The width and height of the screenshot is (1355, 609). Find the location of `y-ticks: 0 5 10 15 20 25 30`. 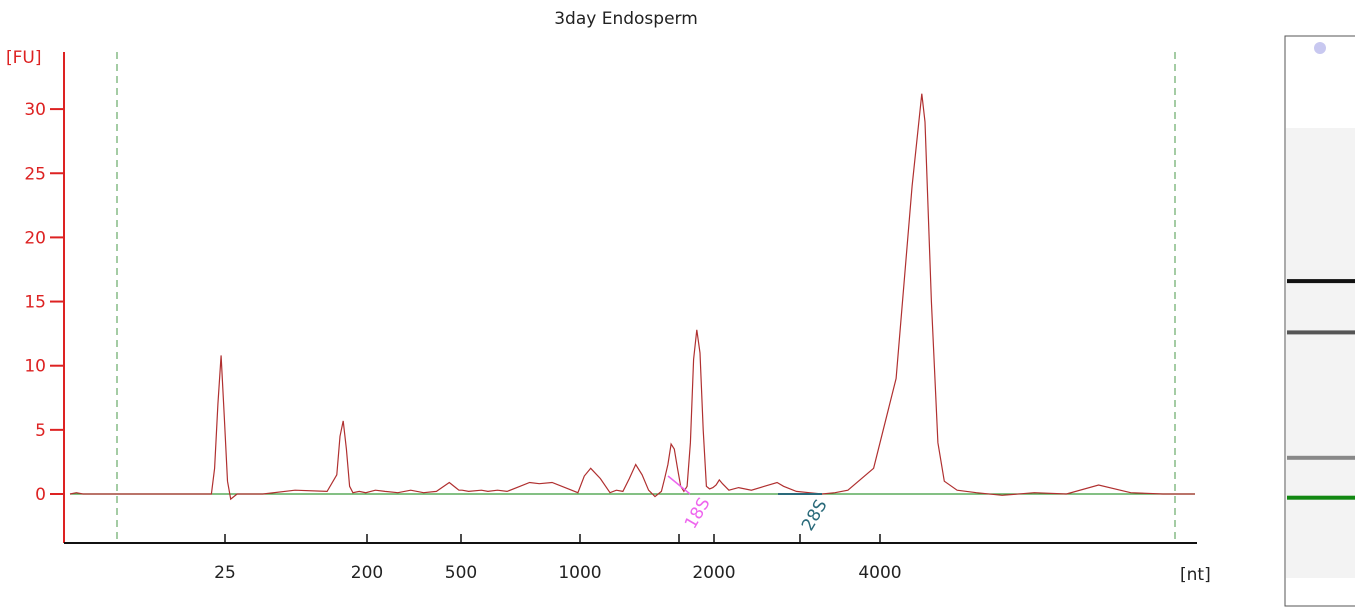

y-ticks: 0 5 10 15 20 25 30 is located at coordinates (44, 302).